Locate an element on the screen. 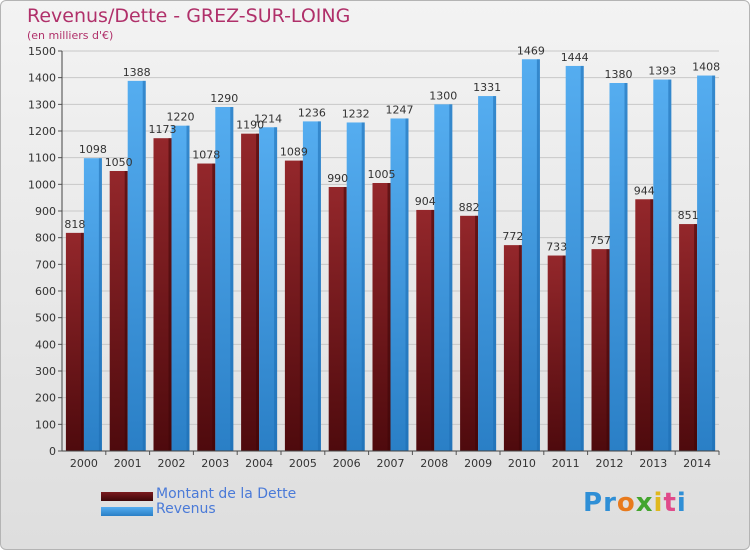 The width and height of the screenshot is (750, 550). data-label-dette: 882 is located at coordinates (469, 207).